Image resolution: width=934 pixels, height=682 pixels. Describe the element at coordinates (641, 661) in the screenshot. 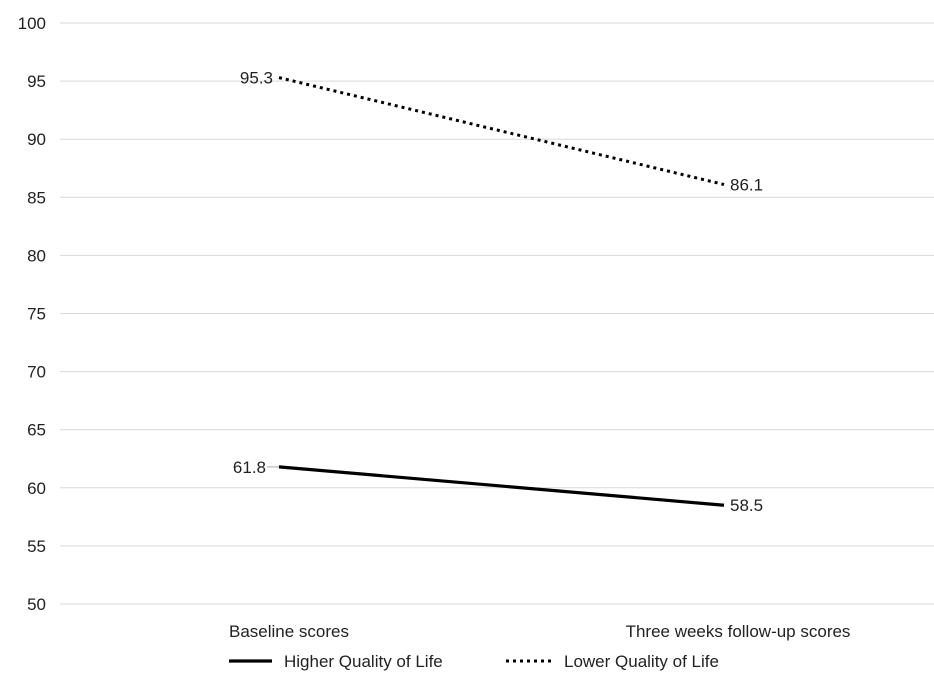

I see `legend-label: Lower Quality of Life` at that location.